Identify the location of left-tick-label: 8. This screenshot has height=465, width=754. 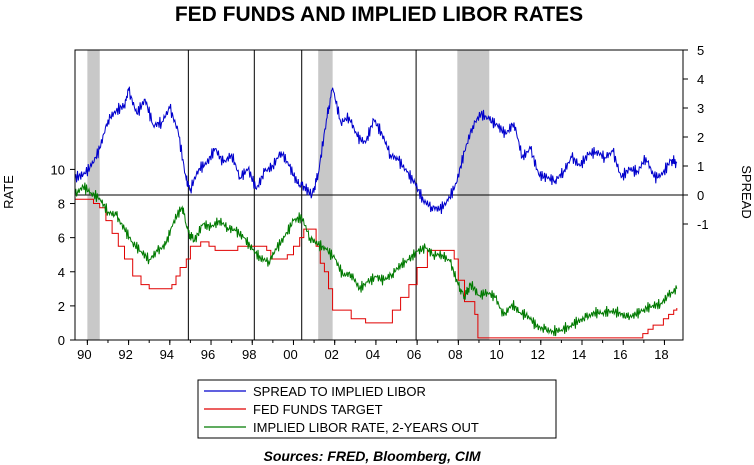
(61, 204).